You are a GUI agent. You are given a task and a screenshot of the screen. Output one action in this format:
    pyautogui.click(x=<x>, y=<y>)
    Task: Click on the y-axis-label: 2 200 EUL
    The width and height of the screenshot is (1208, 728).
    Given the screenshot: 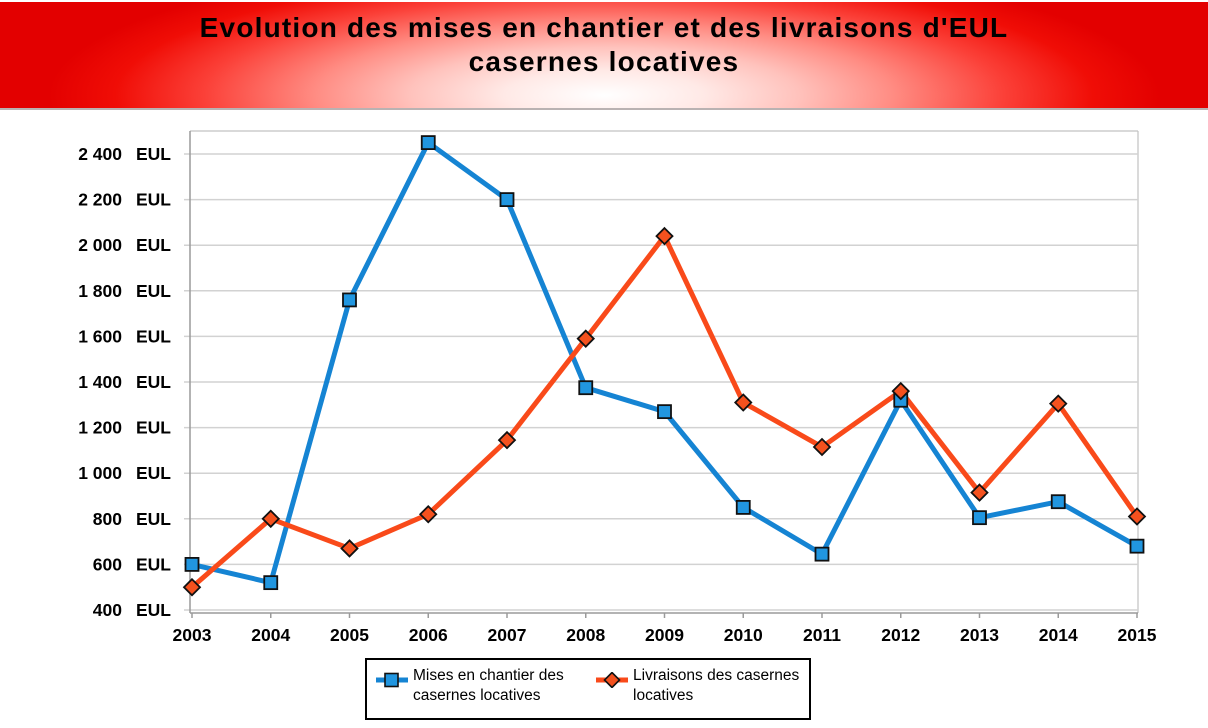 What is the action you would take?
    pyautogui.click(x=124, y=200)
    